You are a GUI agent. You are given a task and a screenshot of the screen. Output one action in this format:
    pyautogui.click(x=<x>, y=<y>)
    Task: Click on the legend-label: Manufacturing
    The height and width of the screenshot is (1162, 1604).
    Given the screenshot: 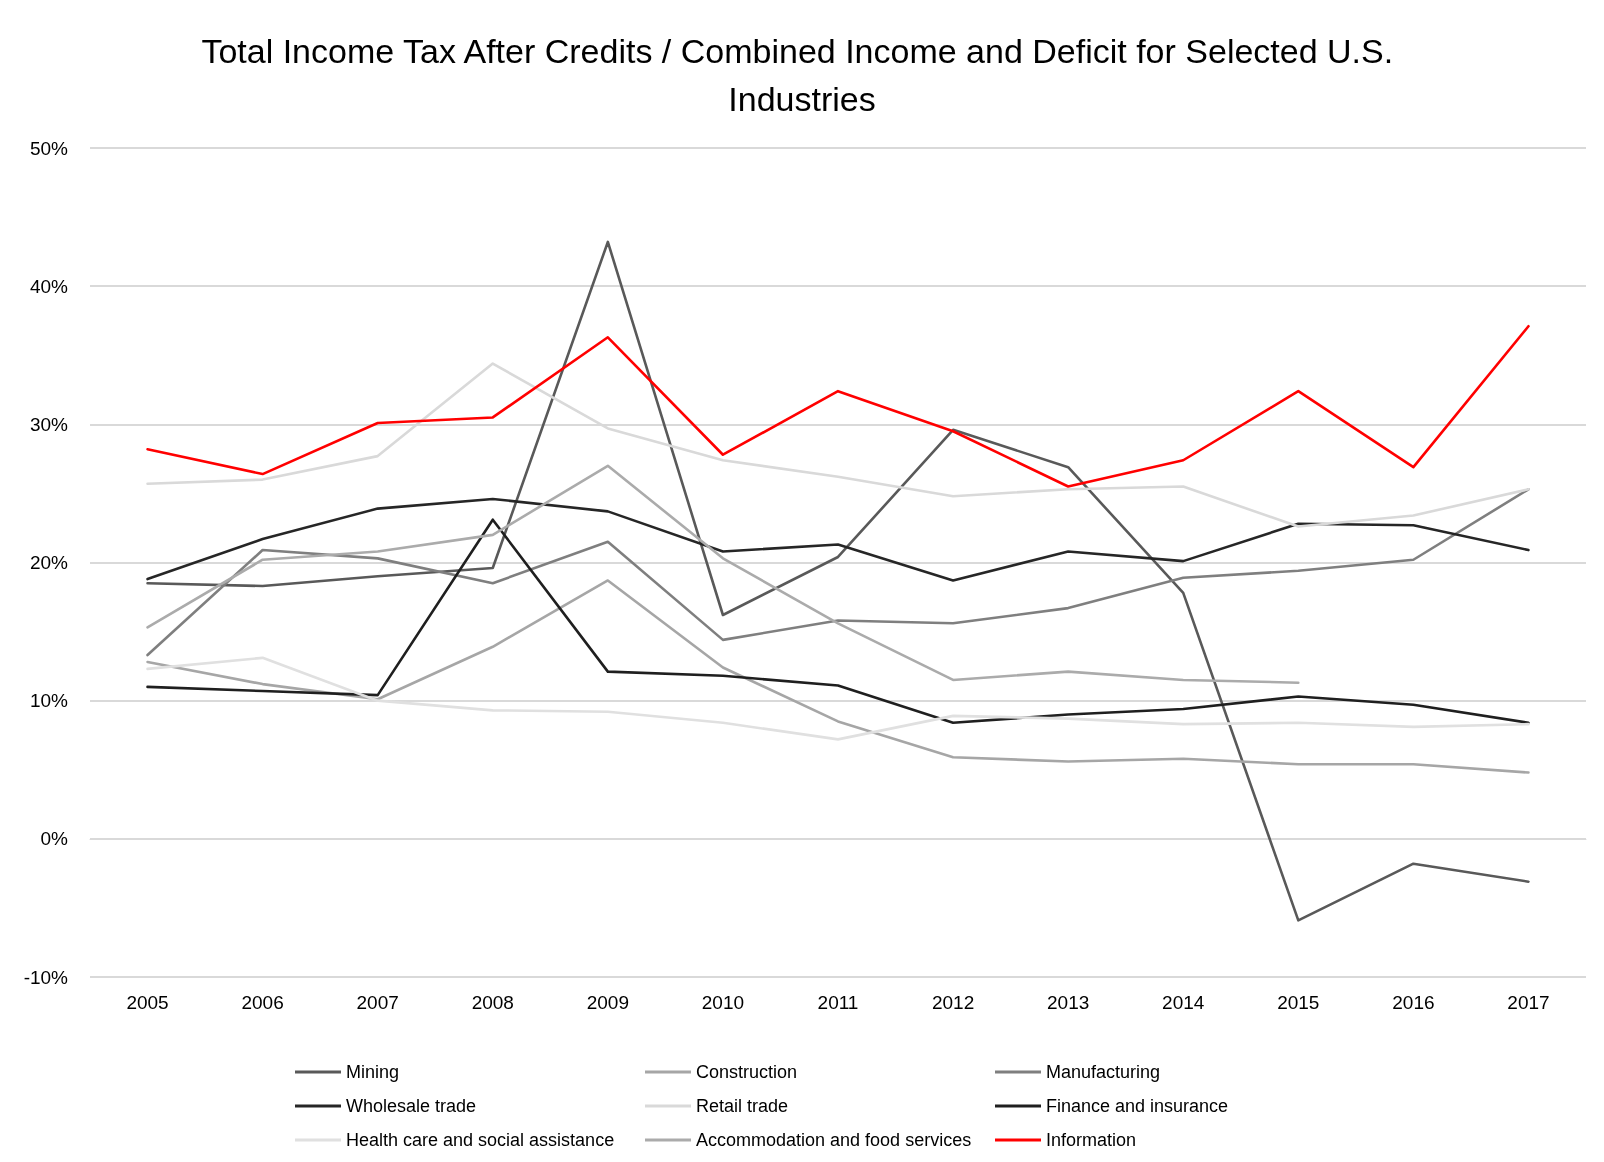 What is the action you would take?
    pyautogui.click(x=1103, y=1072)
    